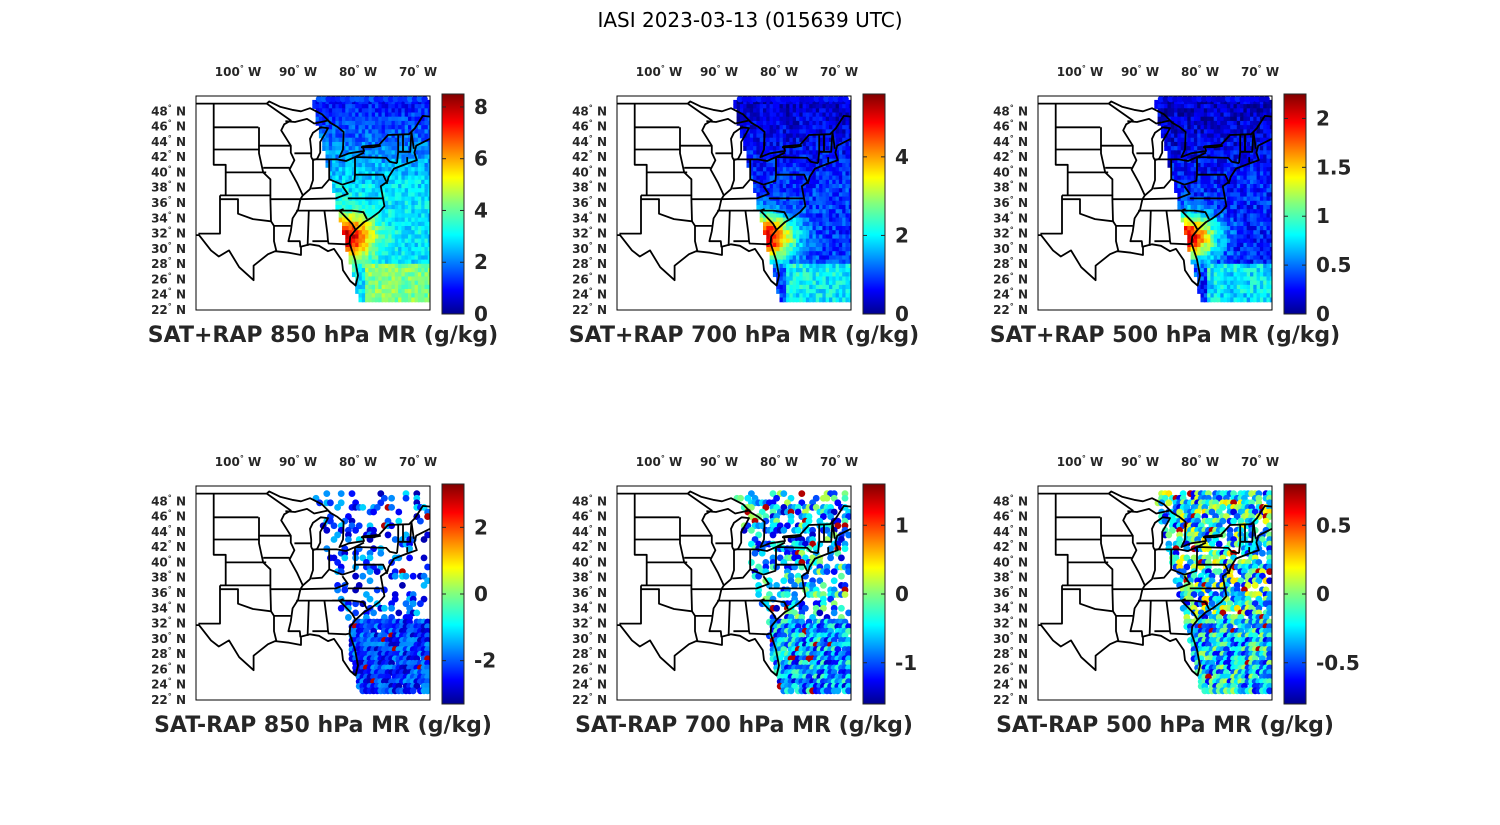  Describe the element at coordinates (1140, 71) in the screenshot. I see `lon-tick-label: 90° W` at that location.